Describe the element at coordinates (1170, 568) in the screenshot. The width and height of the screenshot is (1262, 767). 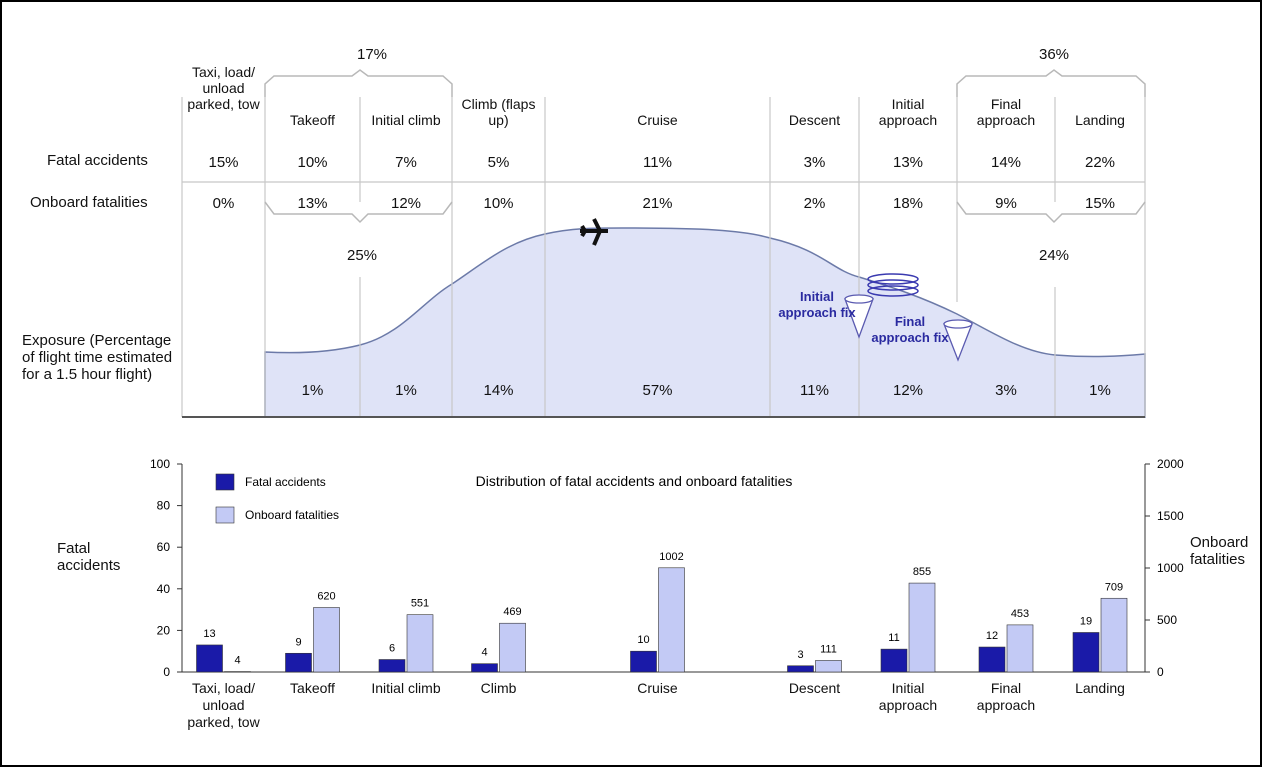
I see `y2-tick-label: 1000` at that location.